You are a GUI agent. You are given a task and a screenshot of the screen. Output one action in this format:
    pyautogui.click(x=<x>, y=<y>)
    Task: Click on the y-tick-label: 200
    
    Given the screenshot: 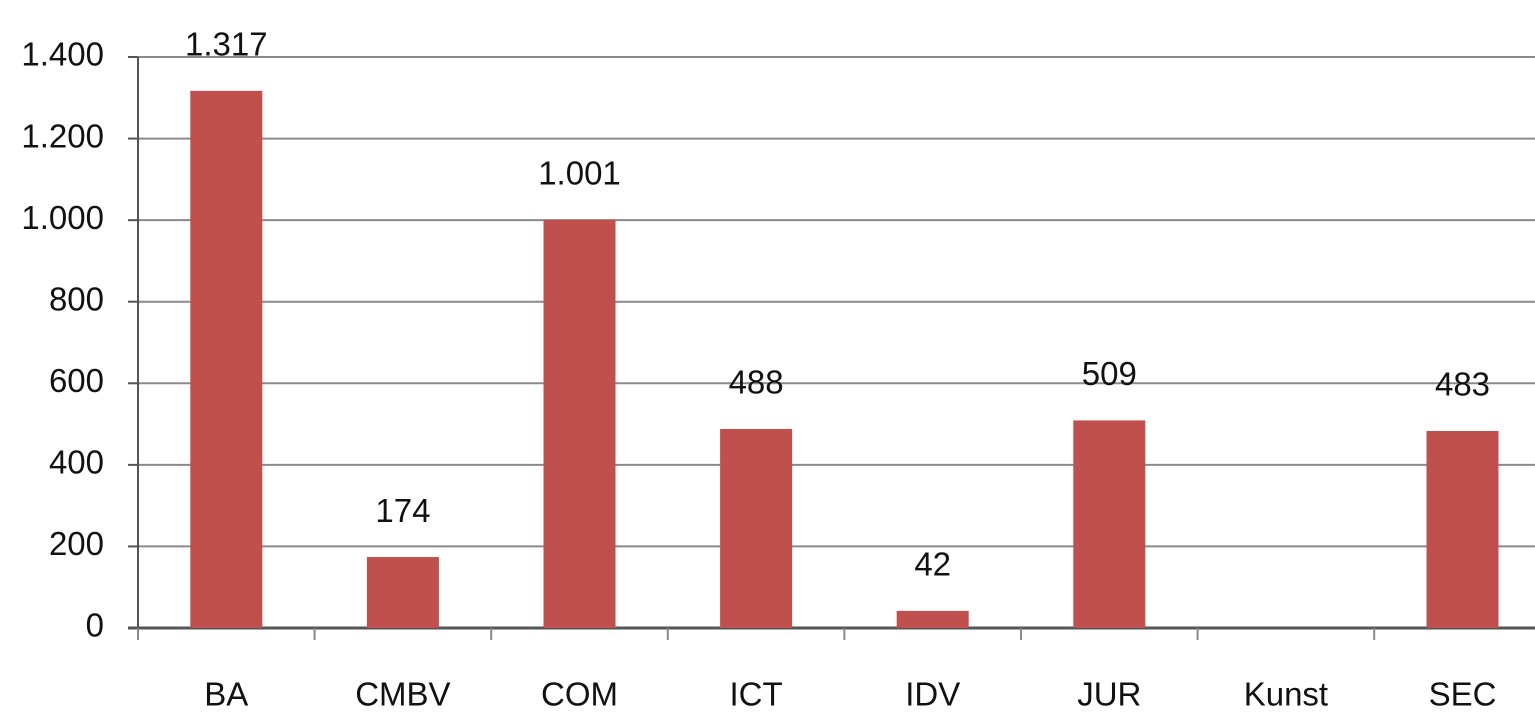 What is the action you would take?
    pyautogui.click(x=76, y=543)
    